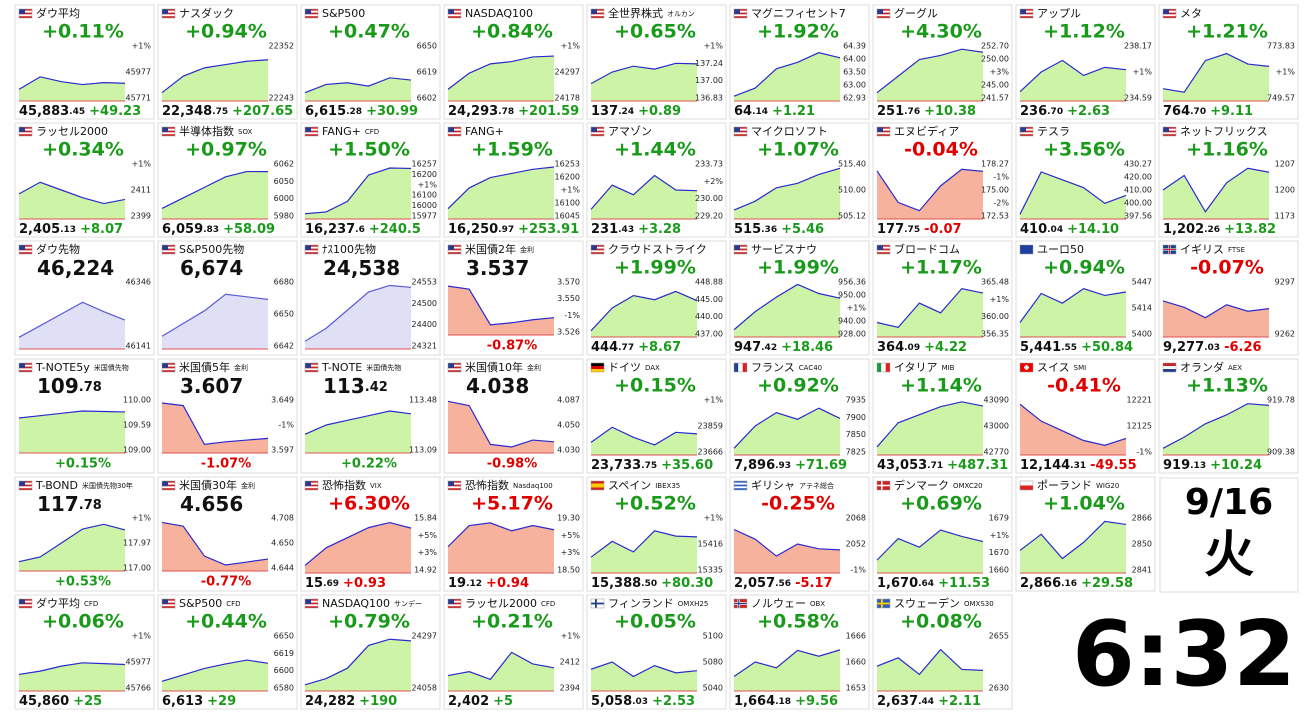  What do you see at coordinates (636, 229) in the screenshot?
I see `price: 231.43 +3.28` at bounding box center [636, 229].